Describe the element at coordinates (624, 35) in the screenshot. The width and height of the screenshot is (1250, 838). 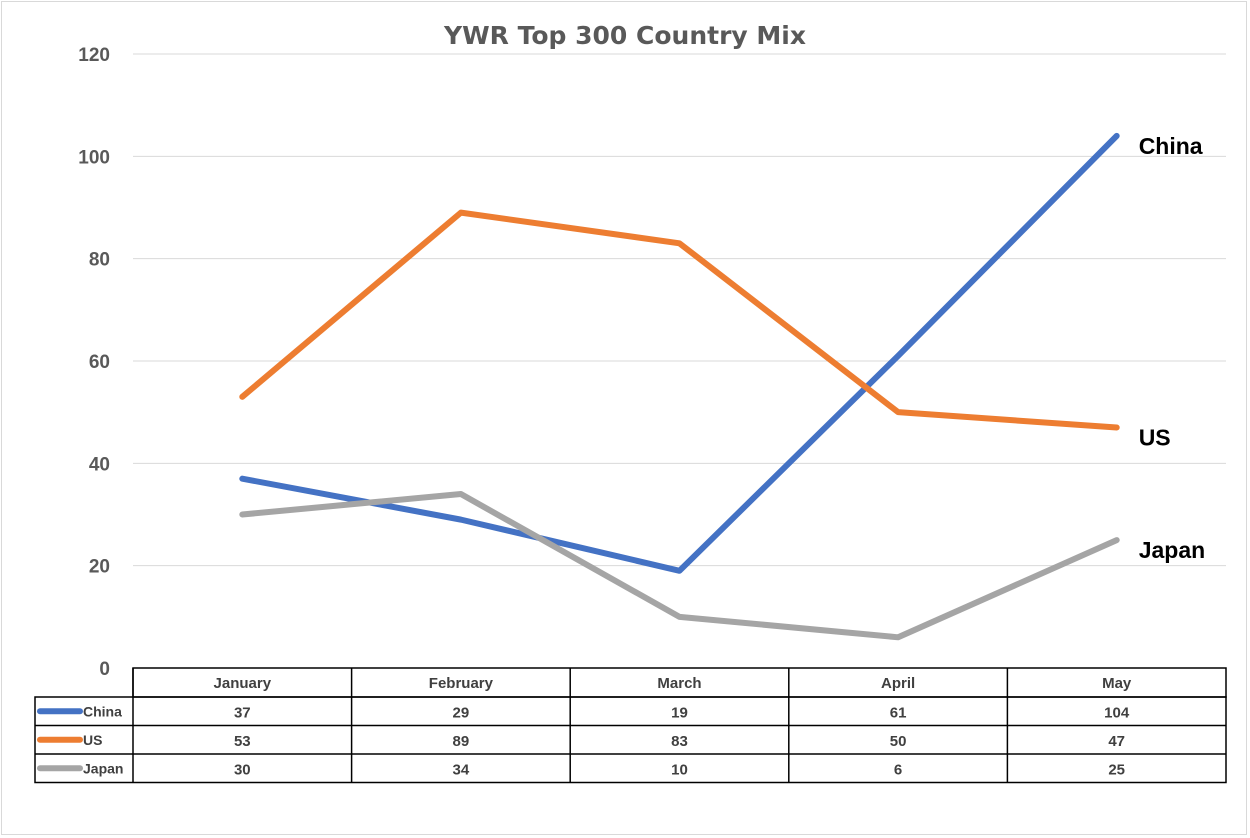
I see `chart-title: YWR Top 300 Country Mix` at that location.